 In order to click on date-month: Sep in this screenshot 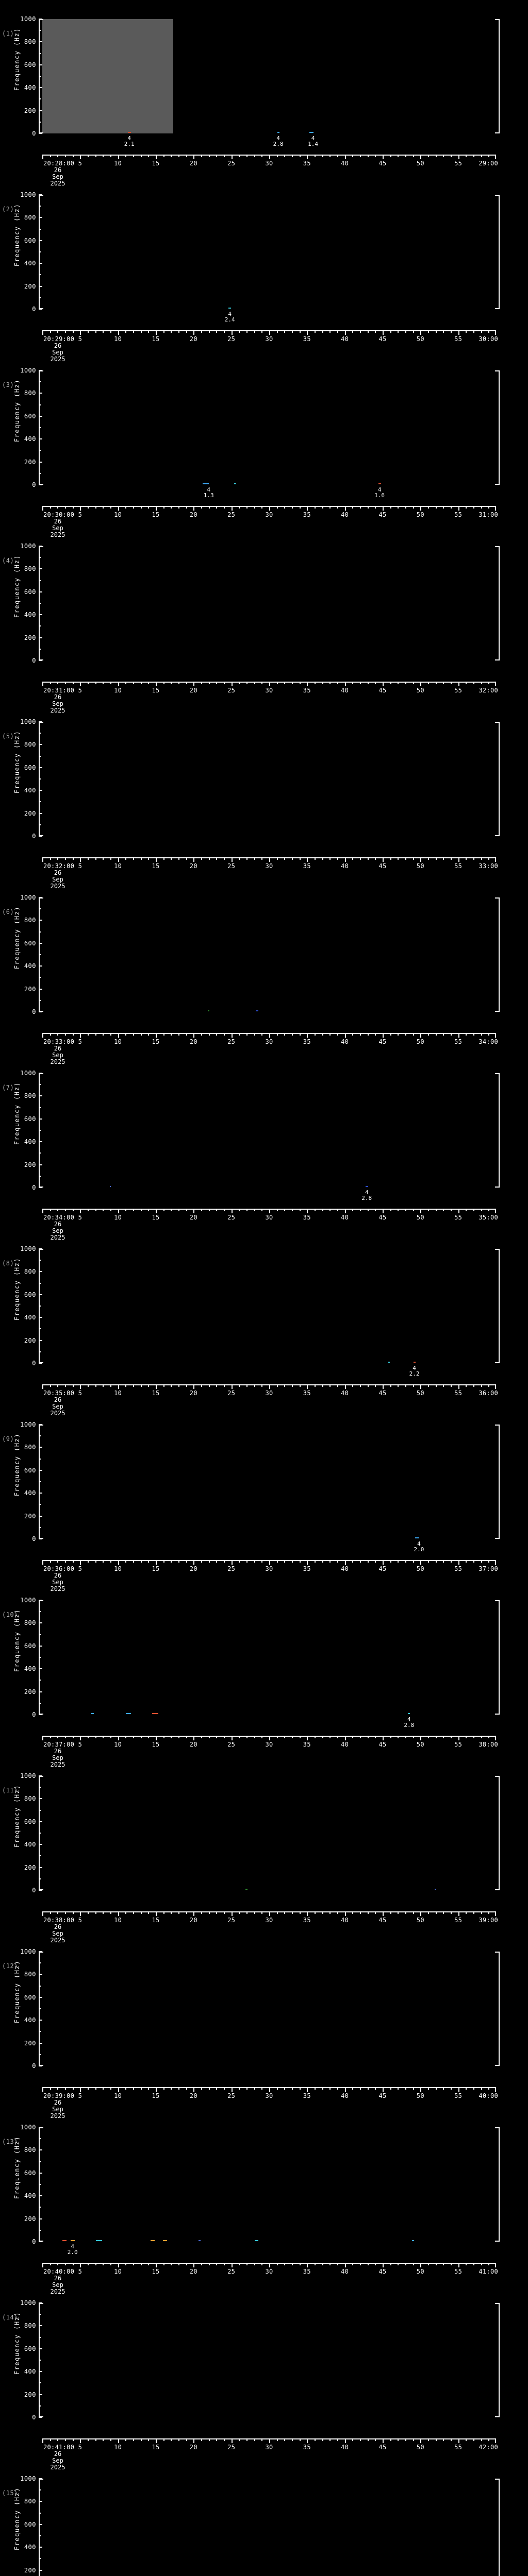, I will do `click(57, 1230)`.